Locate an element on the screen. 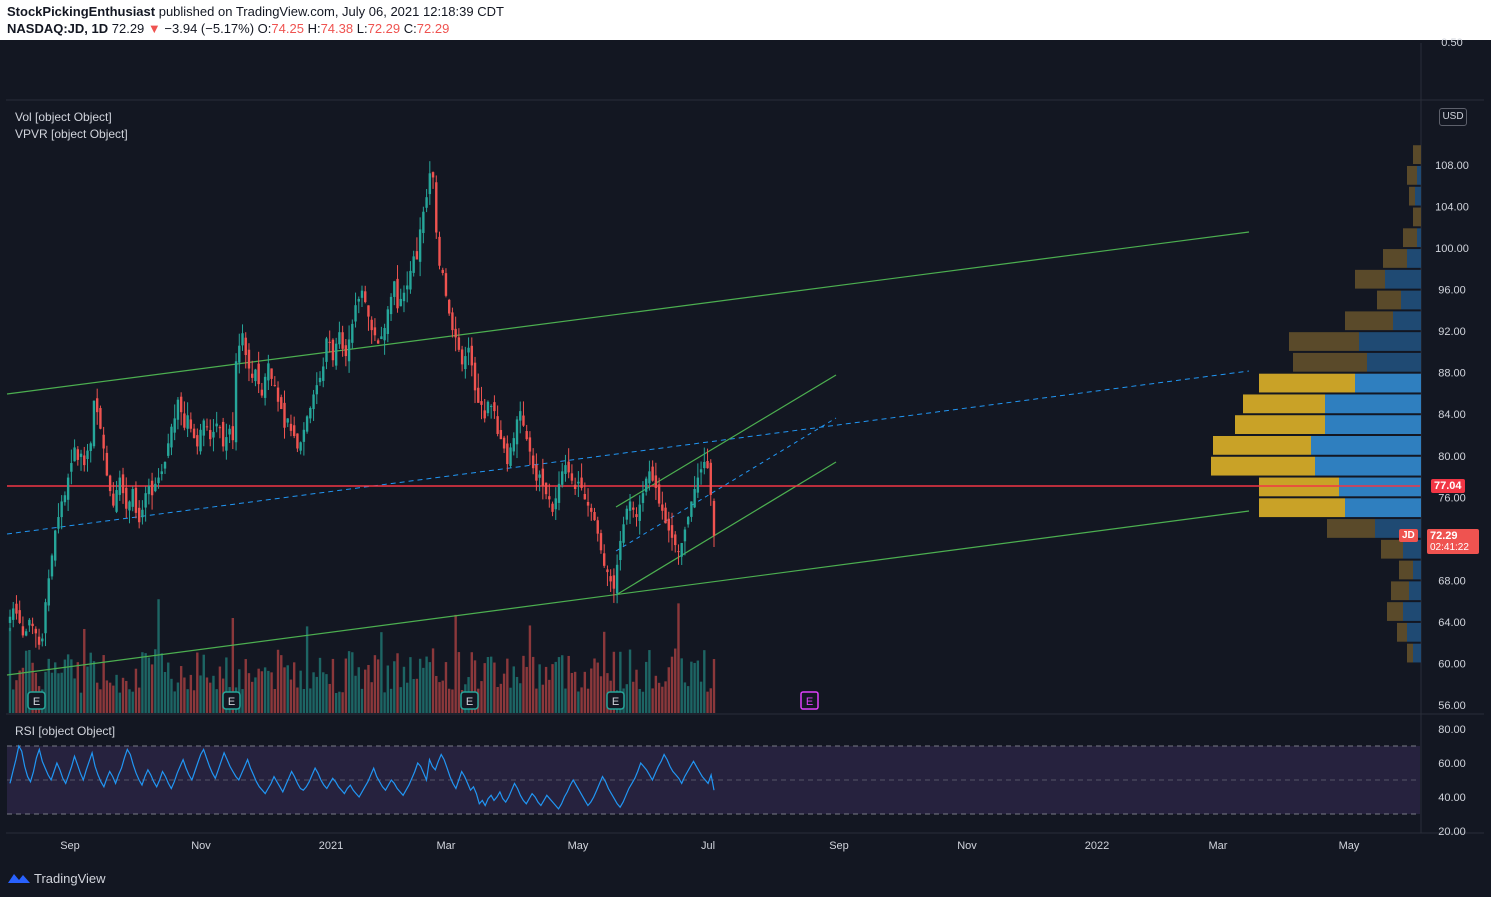 Image resolution: width=1491 pixels, height=897 pixels. rsi-legend: RSI [object Object] is located at coordinates (65, 731).